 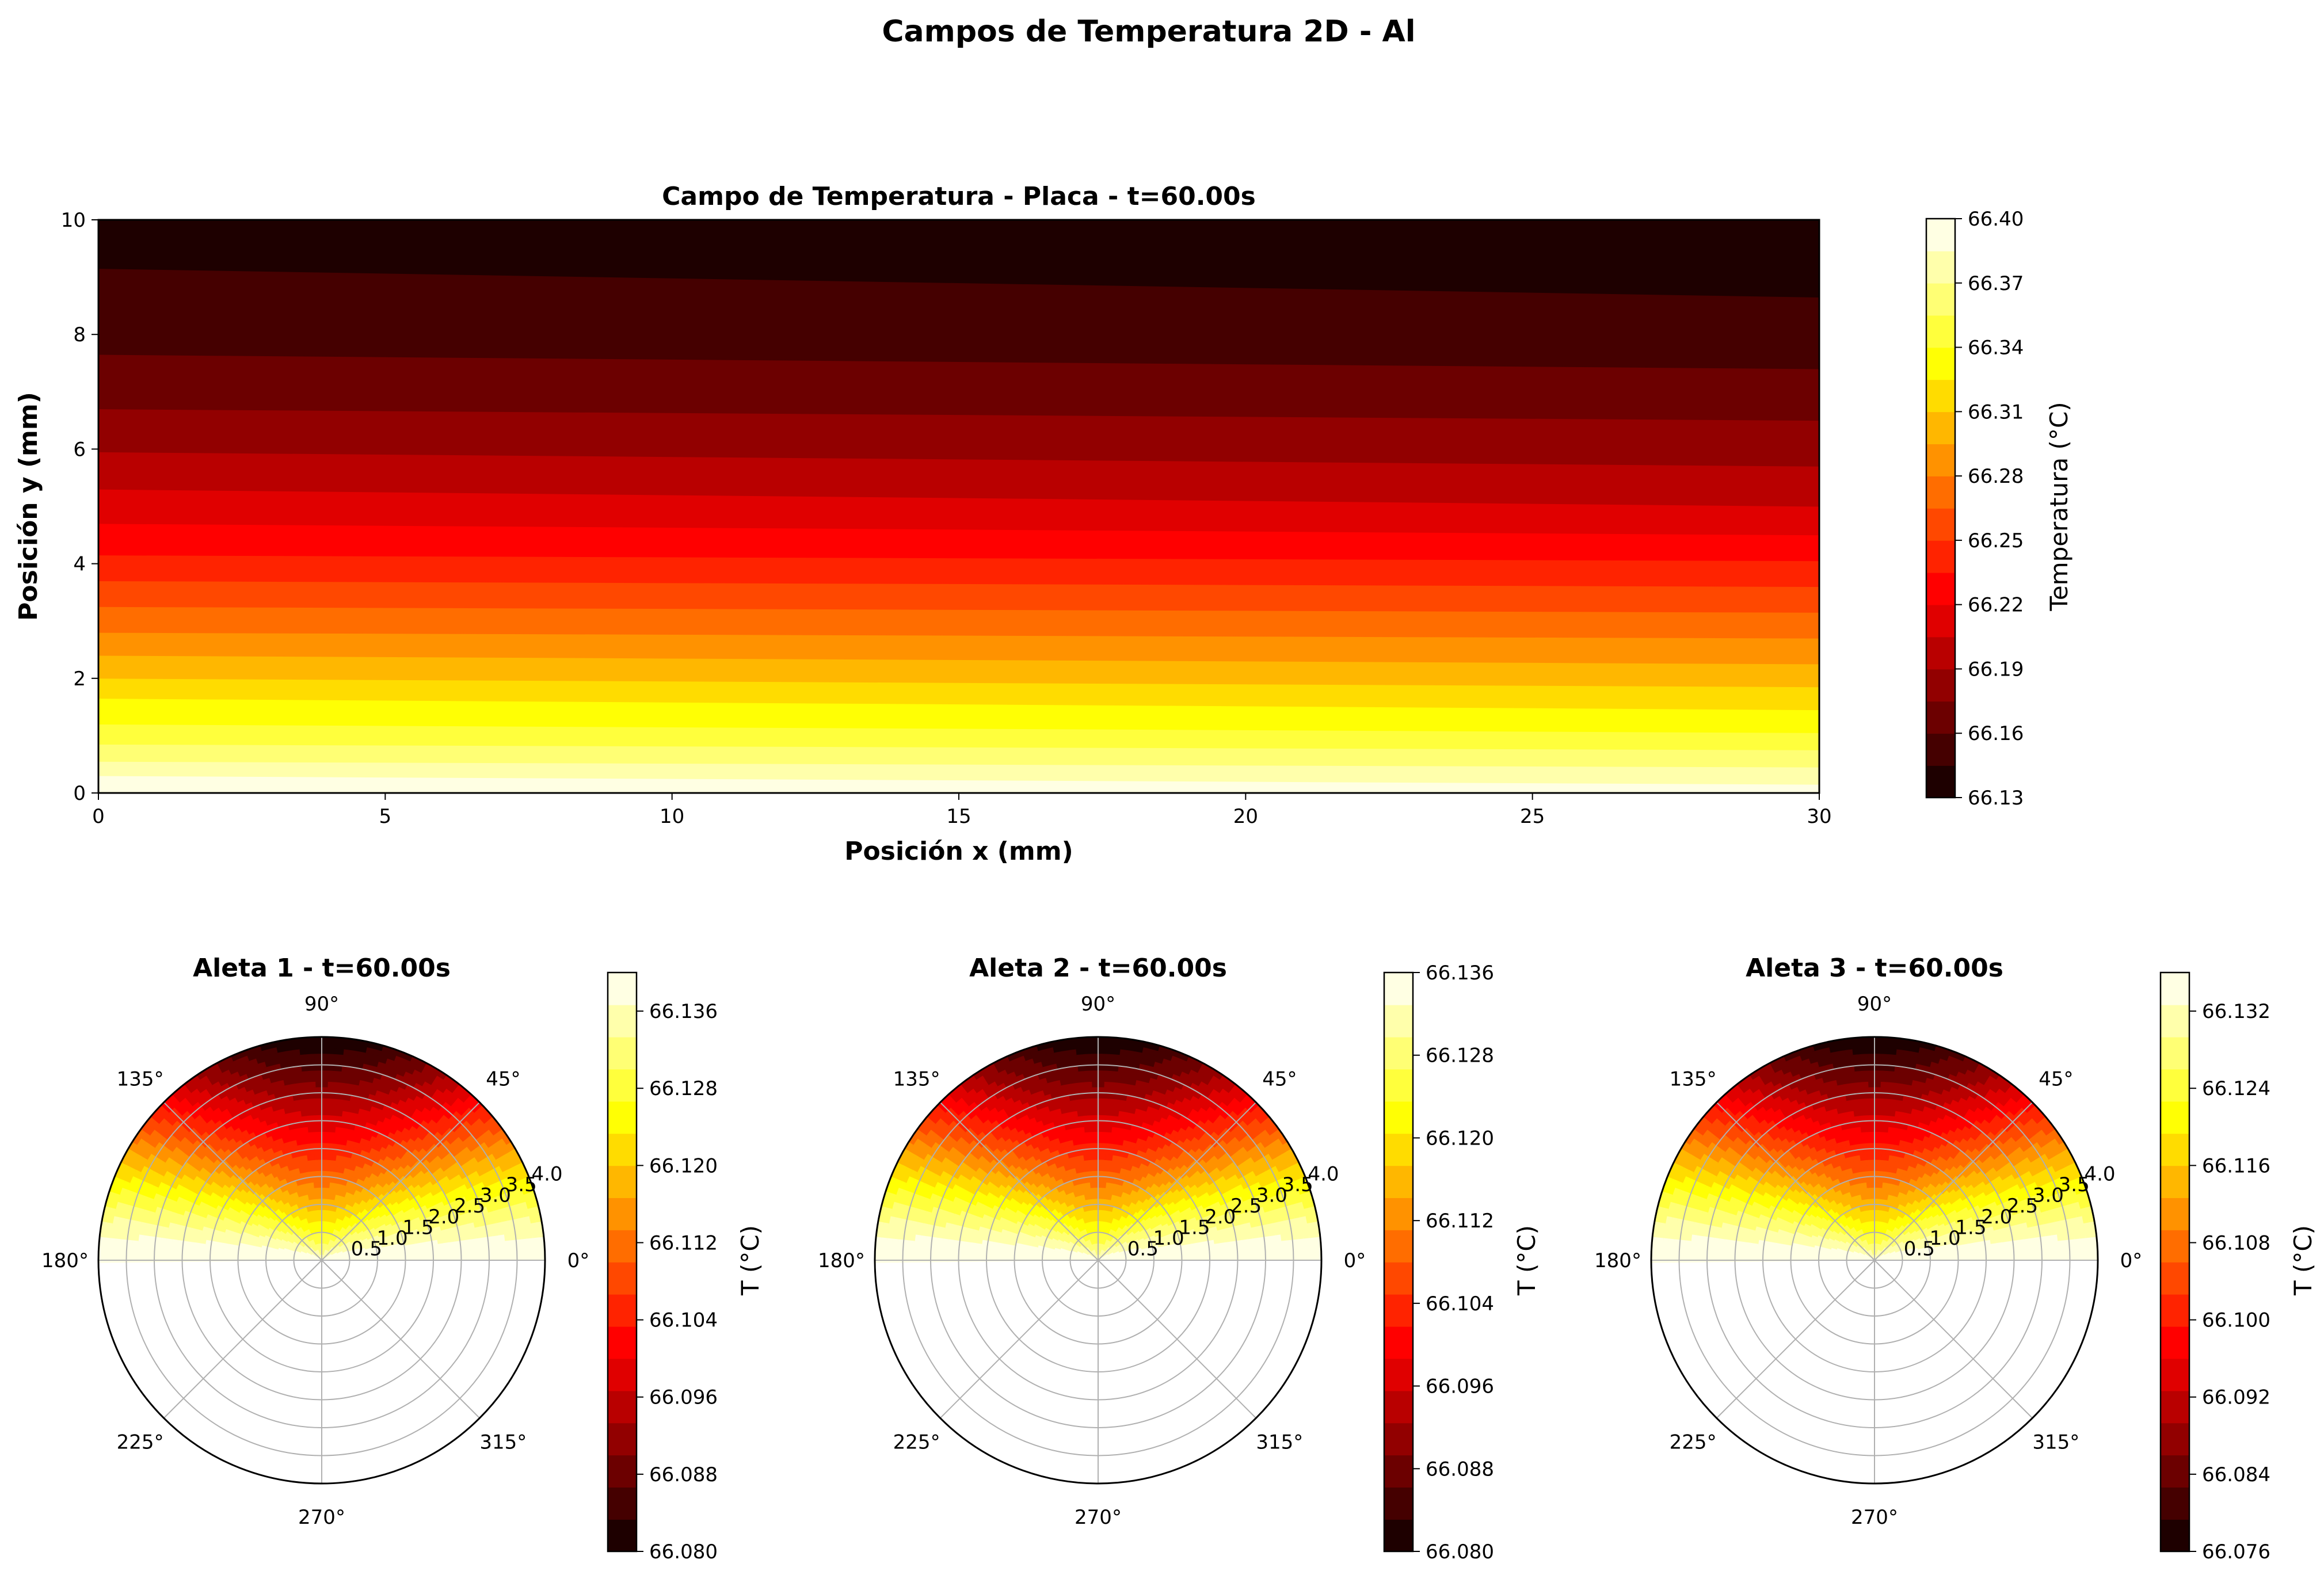 What do you see at coordinates (958, 852) in the screenshot?
I see `plate-x-axis-label: Posición x (mm)` at bounding box center [958, 852].